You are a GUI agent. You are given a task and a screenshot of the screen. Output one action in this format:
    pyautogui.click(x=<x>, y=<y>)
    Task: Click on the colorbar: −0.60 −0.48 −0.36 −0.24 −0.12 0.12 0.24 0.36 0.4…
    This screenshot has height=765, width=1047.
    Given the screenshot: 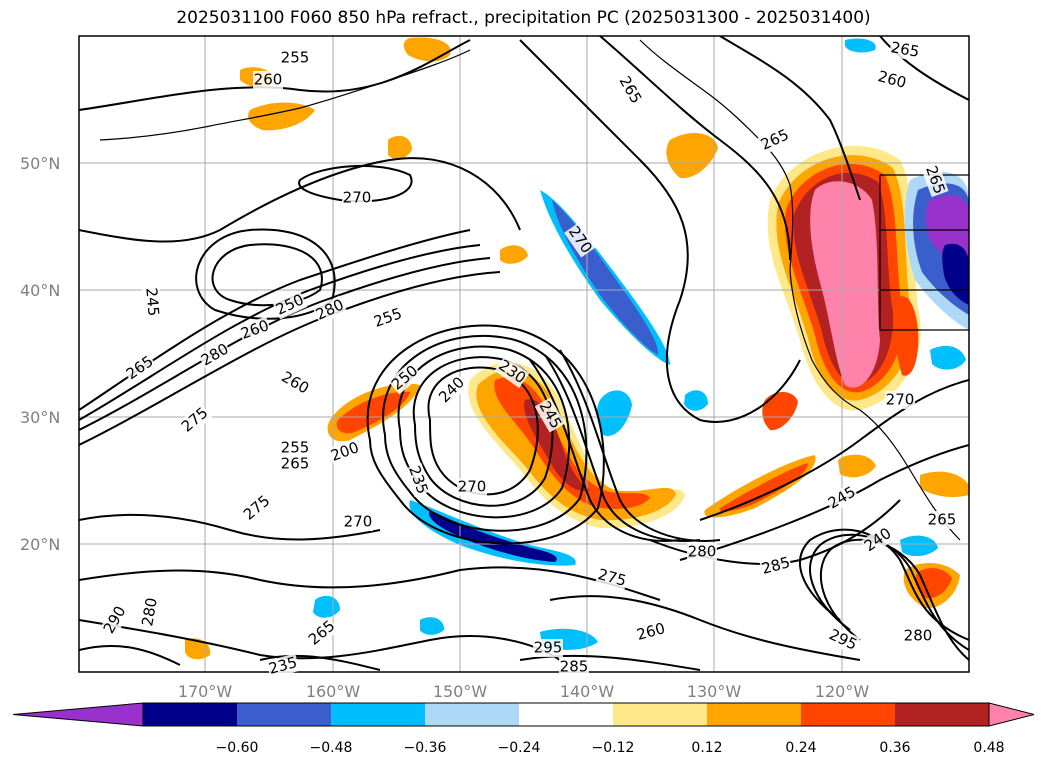 What is the action you would take?
    pyautogui.click(x=523, y=729)
    